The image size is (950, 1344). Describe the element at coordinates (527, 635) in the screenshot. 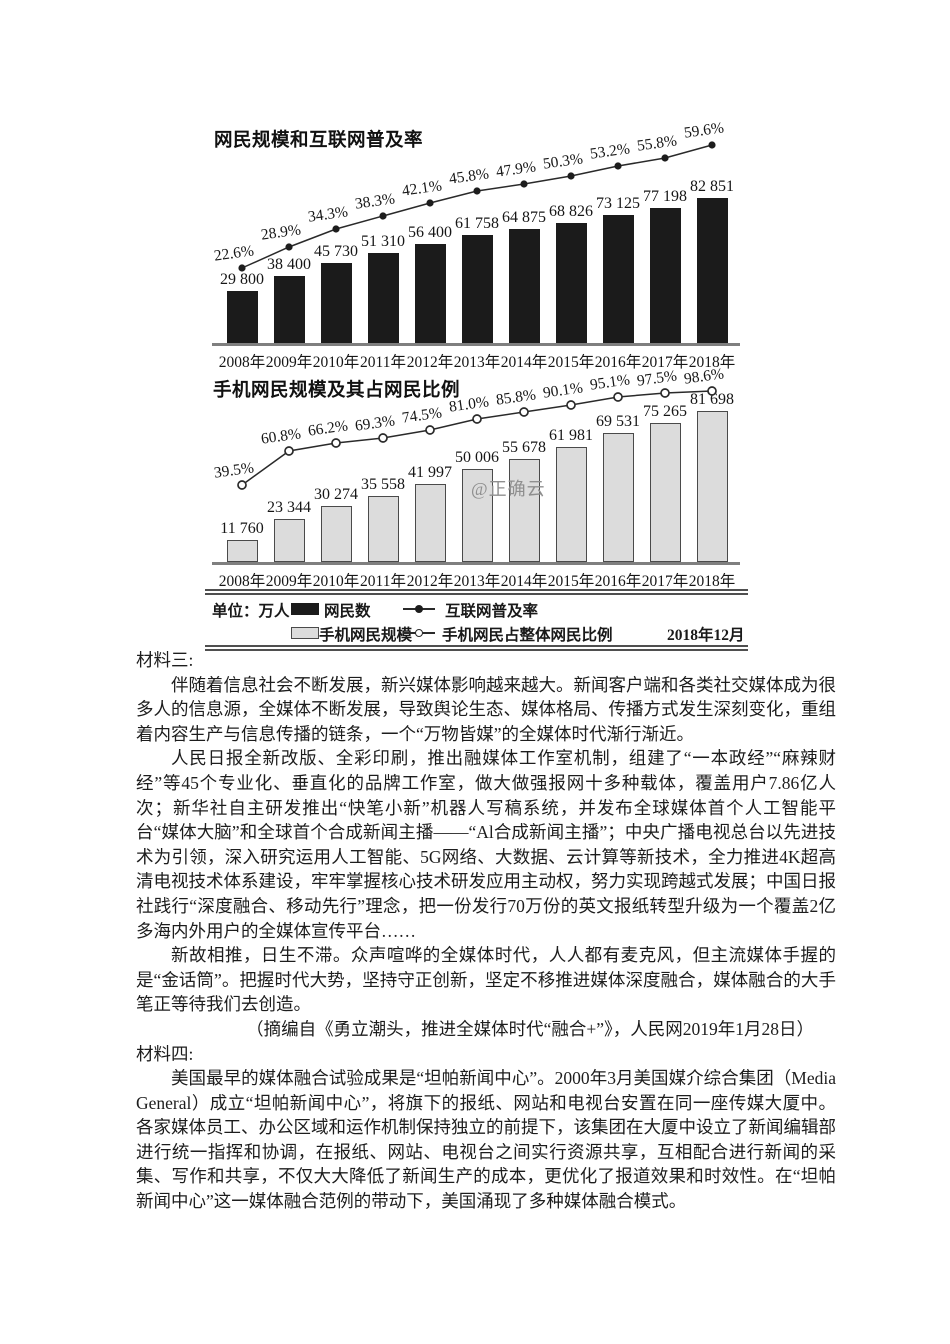

I see `legend-item-label: 手机网民占整体网民比例` at that location.